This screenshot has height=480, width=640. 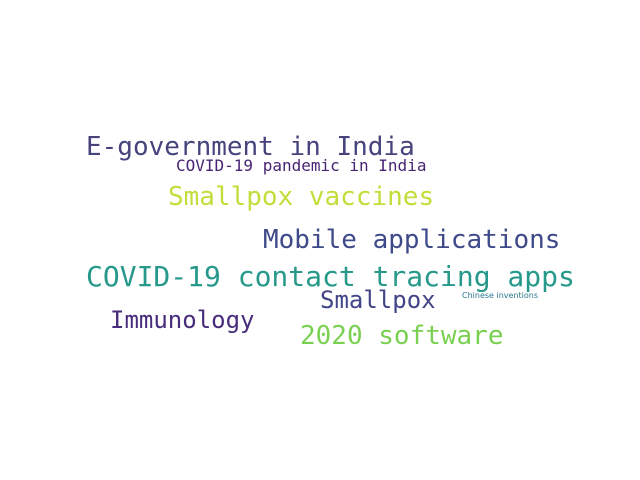 What do you see at coordinates (500, 295) in the screenshot?
I see `word-chinese-inventions: Chinese inventions` at bounding box center [500, 295].